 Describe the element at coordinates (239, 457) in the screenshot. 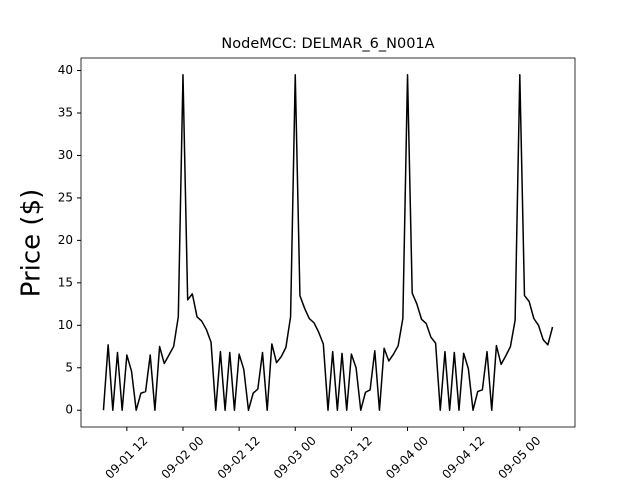

I see `x-tick-label: 09-02 12` at that location.